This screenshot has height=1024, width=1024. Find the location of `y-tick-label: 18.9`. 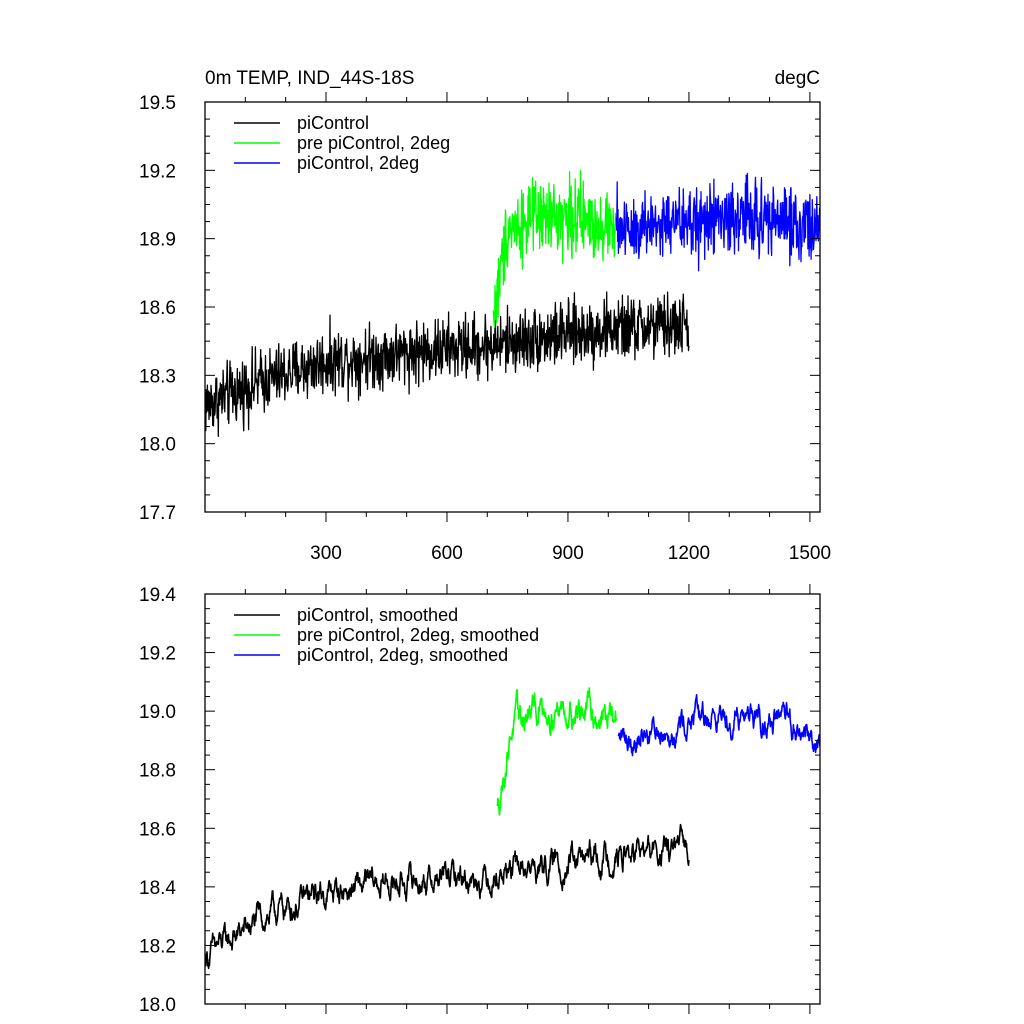

y-tick-label: 18.9 is located at coordinates (157, 240).